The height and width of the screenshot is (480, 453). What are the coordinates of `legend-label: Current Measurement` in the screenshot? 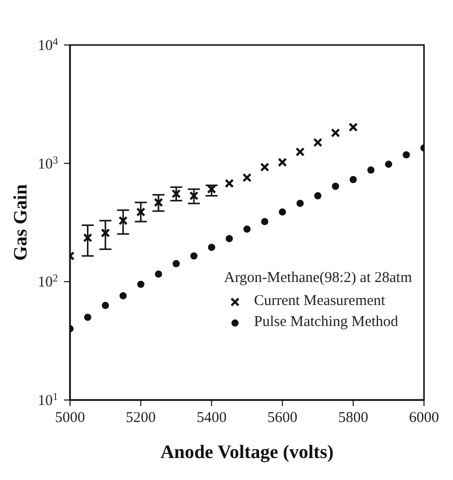 It's located at (320, 301).